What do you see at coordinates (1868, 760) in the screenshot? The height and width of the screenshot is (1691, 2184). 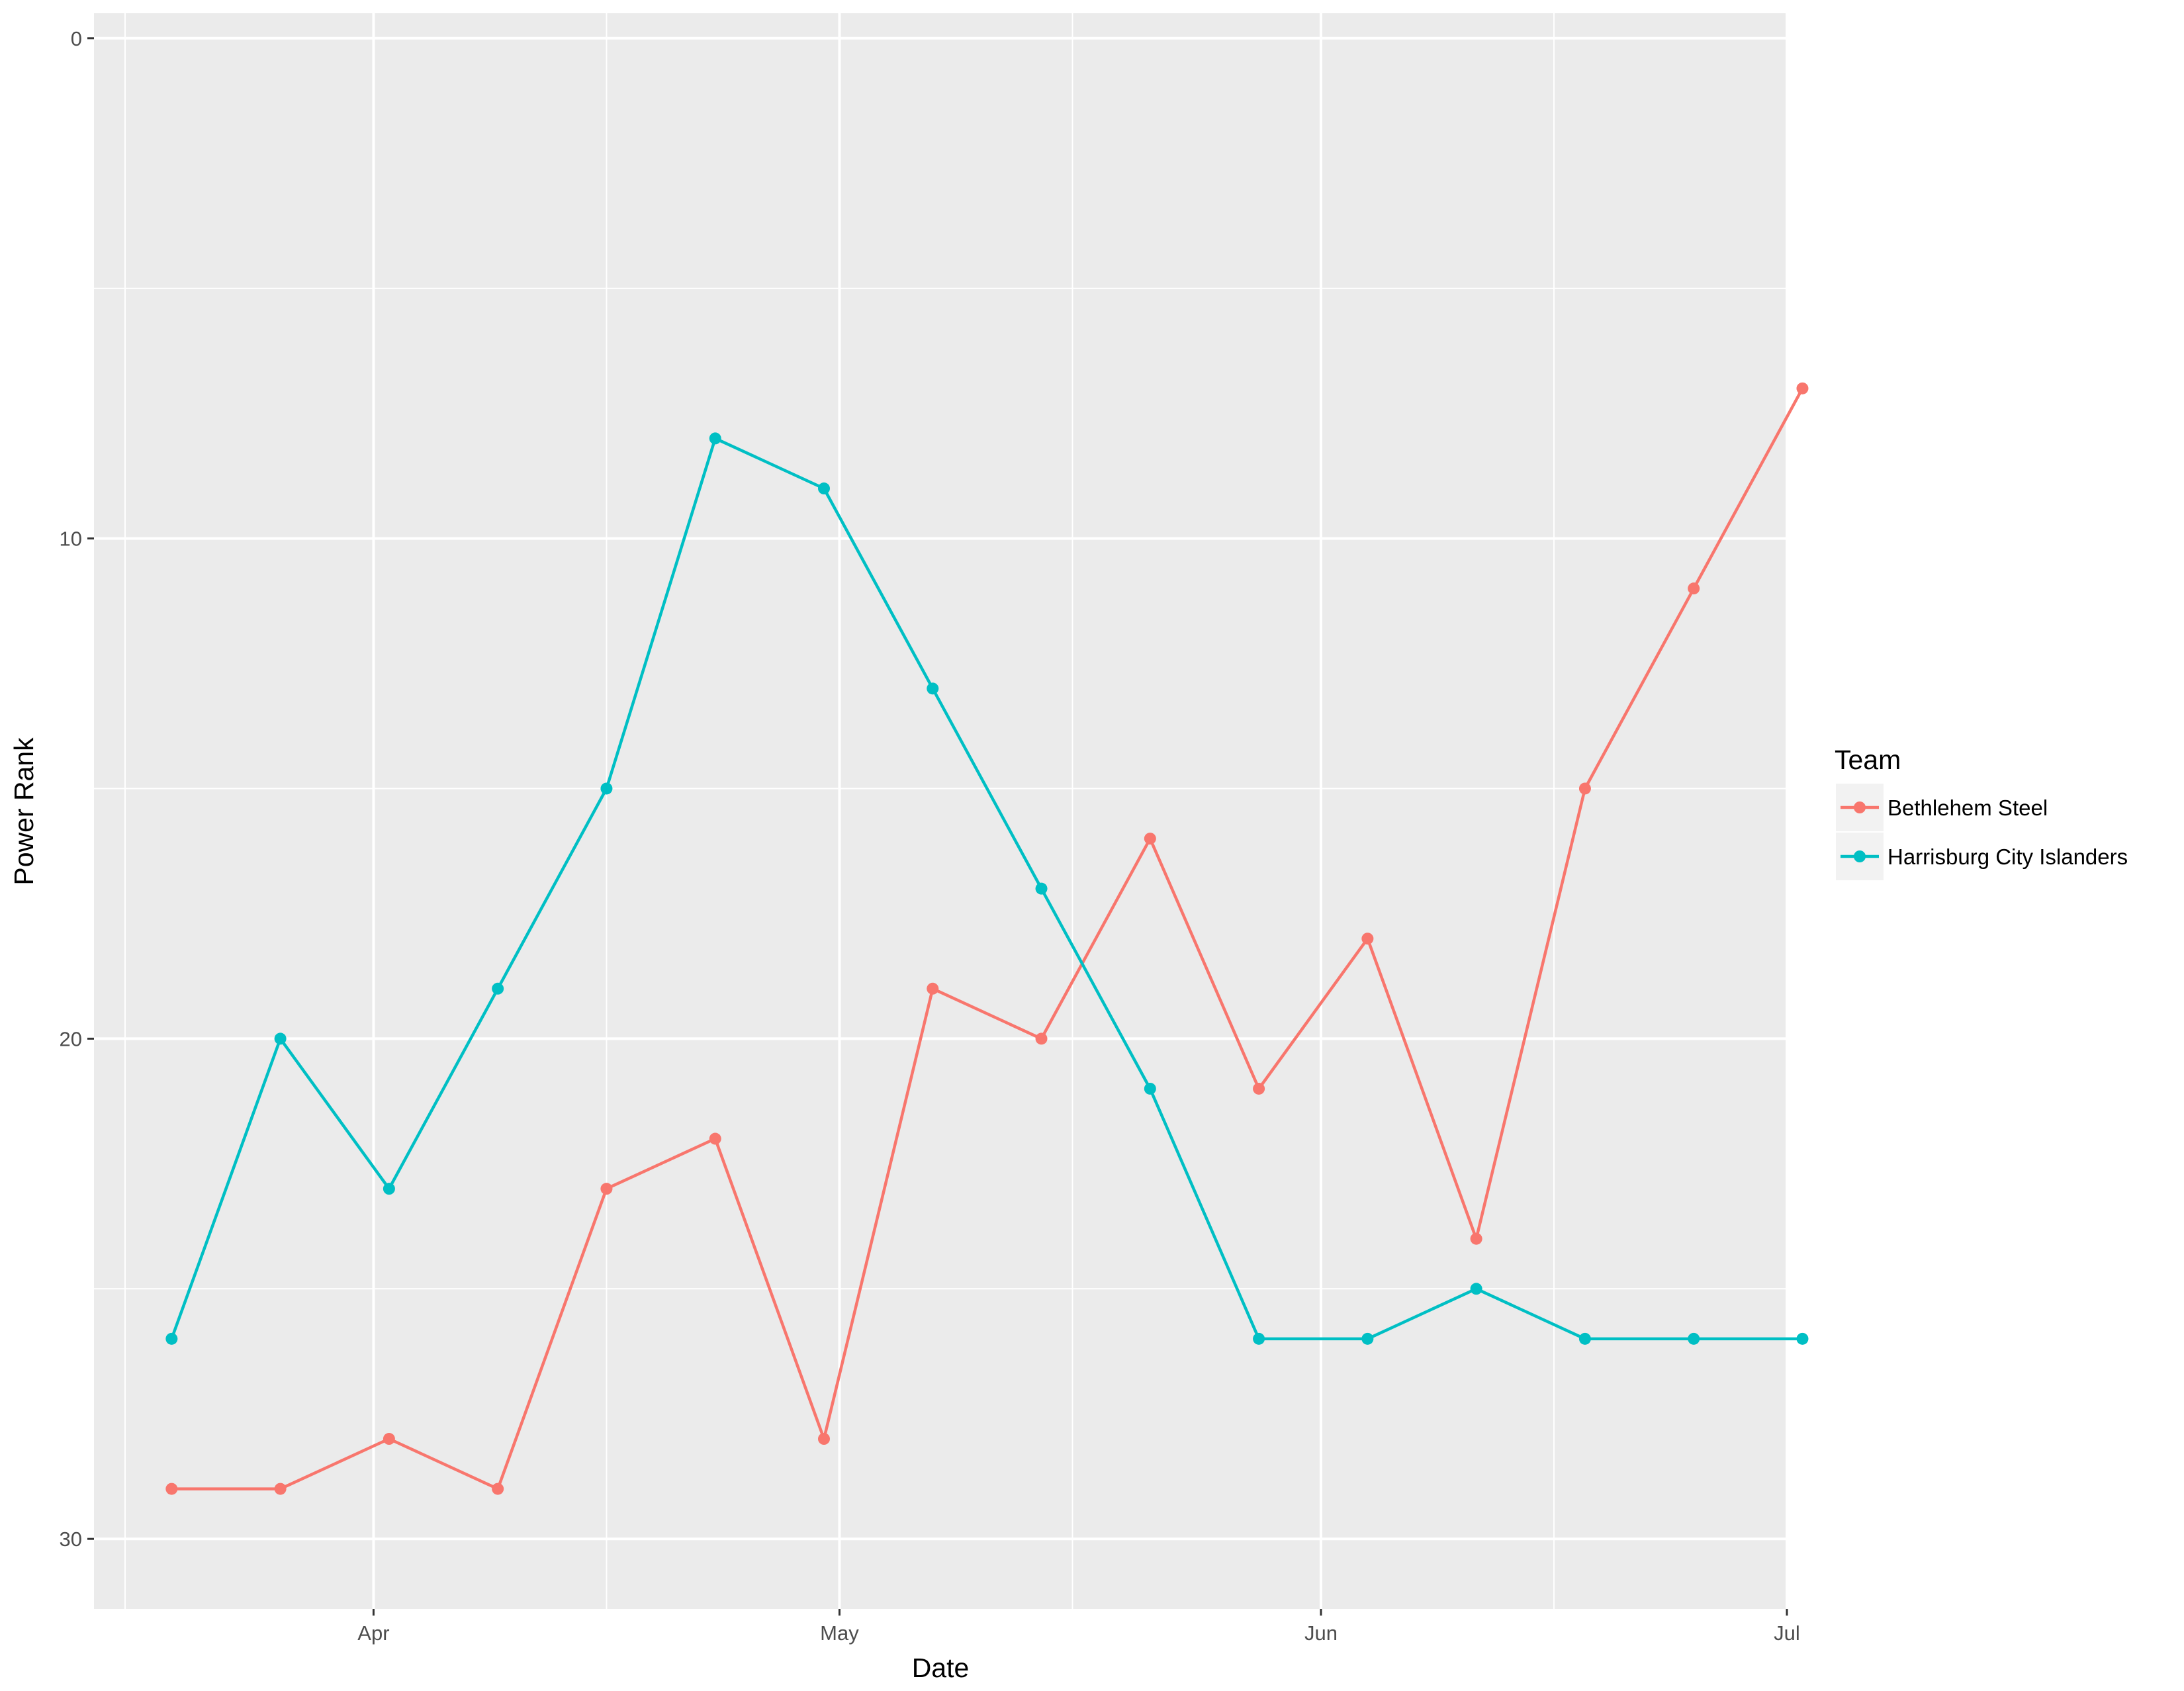 I see `legend-title: Team` at bounding box center [1868, 760].